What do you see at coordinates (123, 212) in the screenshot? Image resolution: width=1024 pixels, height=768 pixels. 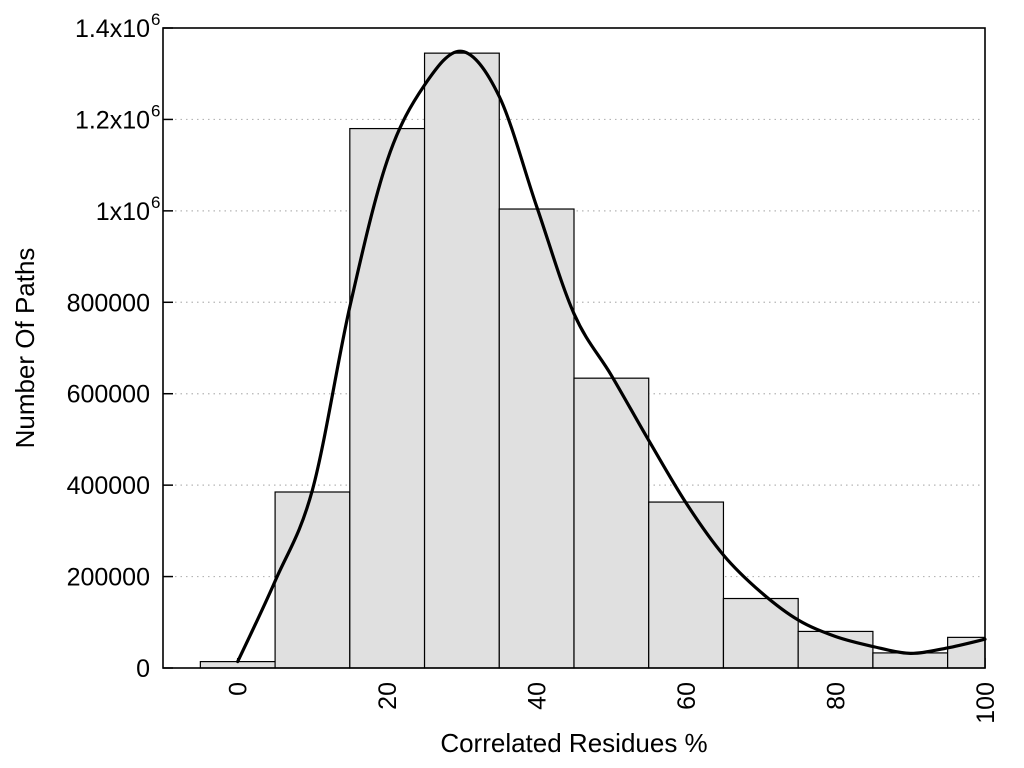 I see `y-tick-label: 1x10` at bounding box center [123, 212].